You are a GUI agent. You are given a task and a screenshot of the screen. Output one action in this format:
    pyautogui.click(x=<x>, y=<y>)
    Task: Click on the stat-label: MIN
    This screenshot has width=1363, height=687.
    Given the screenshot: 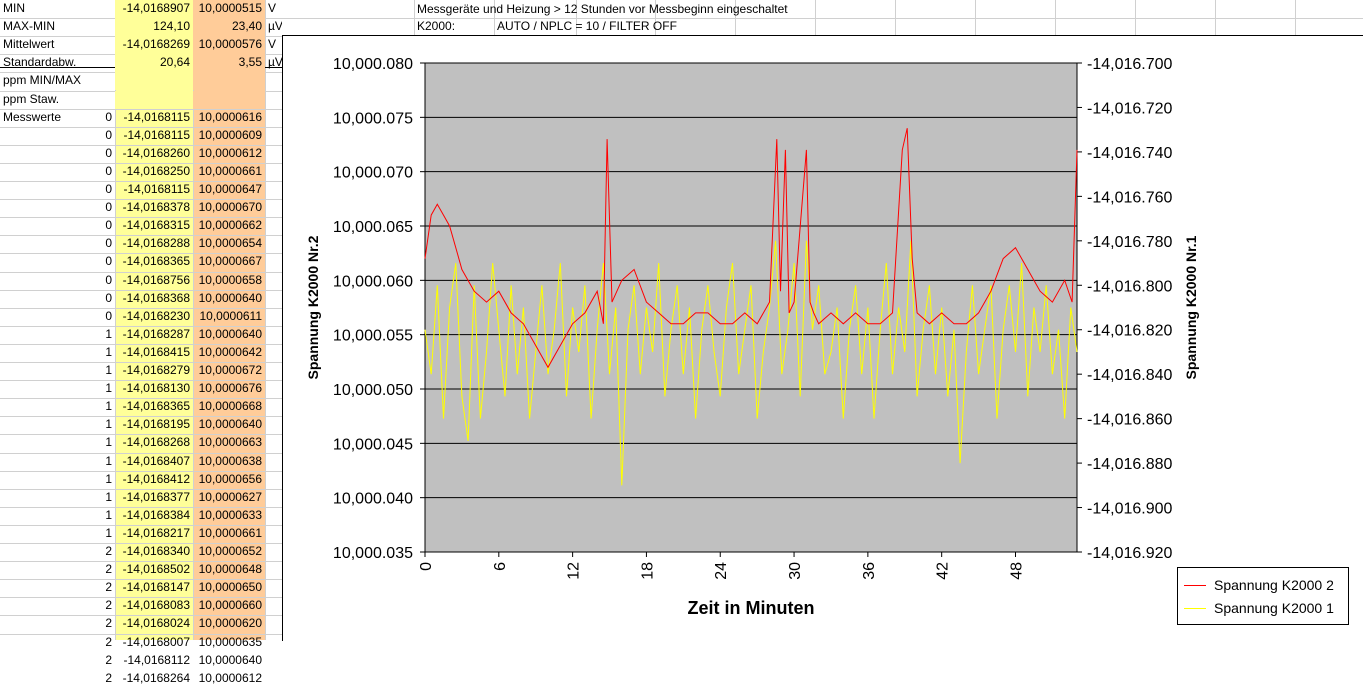 What is the action you would take?
    pyautogui.click(x=14, y=8)
    